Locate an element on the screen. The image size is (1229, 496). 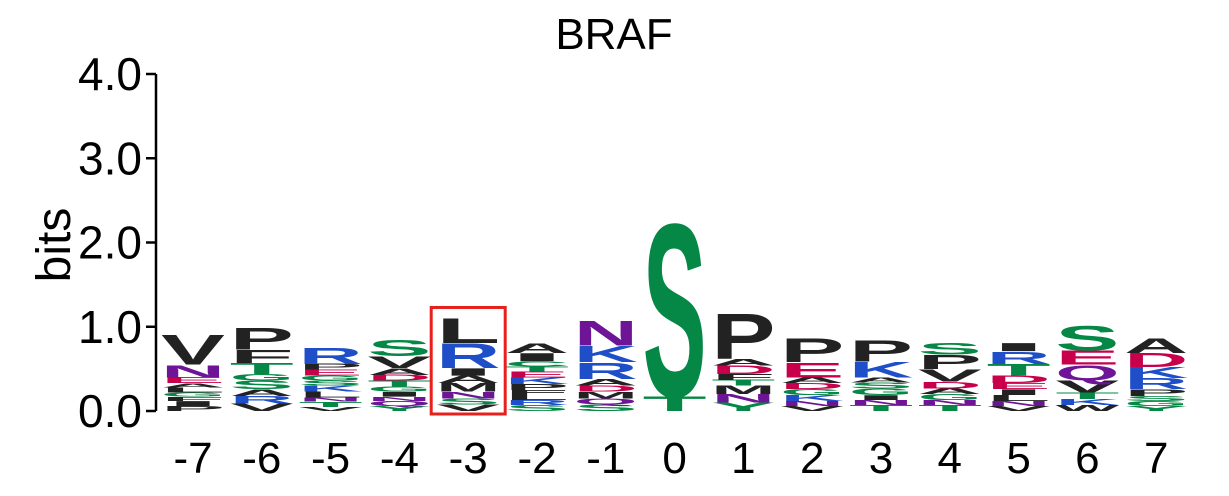
x-tick-label: -6 is located at coordinates (261, 458).